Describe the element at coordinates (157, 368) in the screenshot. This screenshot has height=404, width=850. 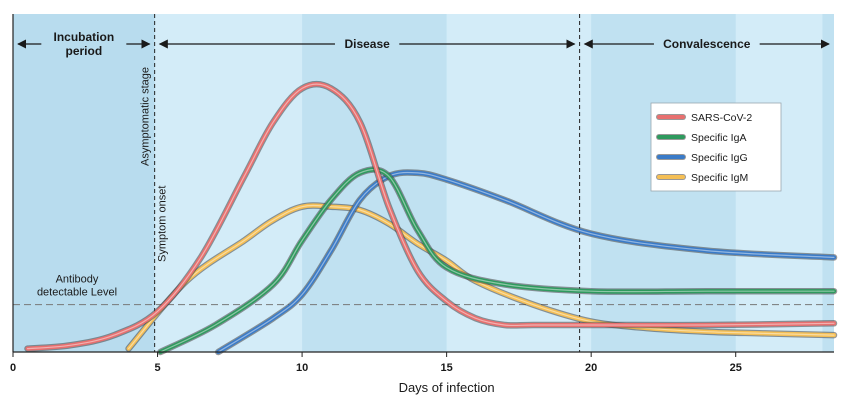
I see `x-tick-label: 5` at that location.